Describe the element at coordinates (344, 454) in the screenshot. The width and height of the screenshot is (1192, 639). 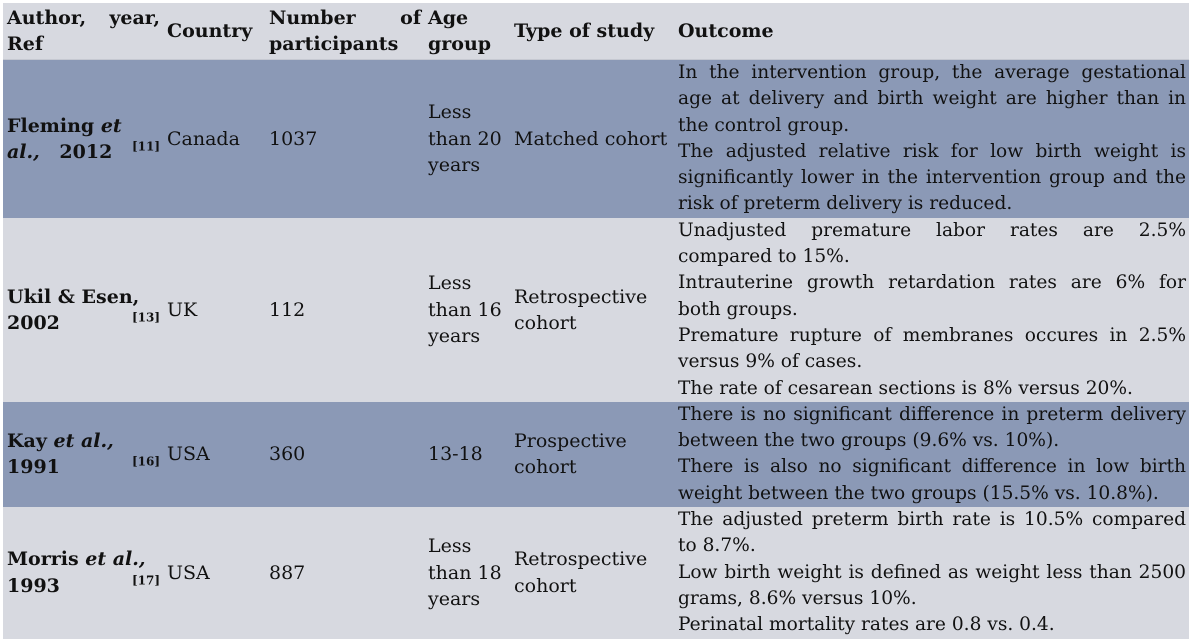
I see `cell-participants: 360` at that location.